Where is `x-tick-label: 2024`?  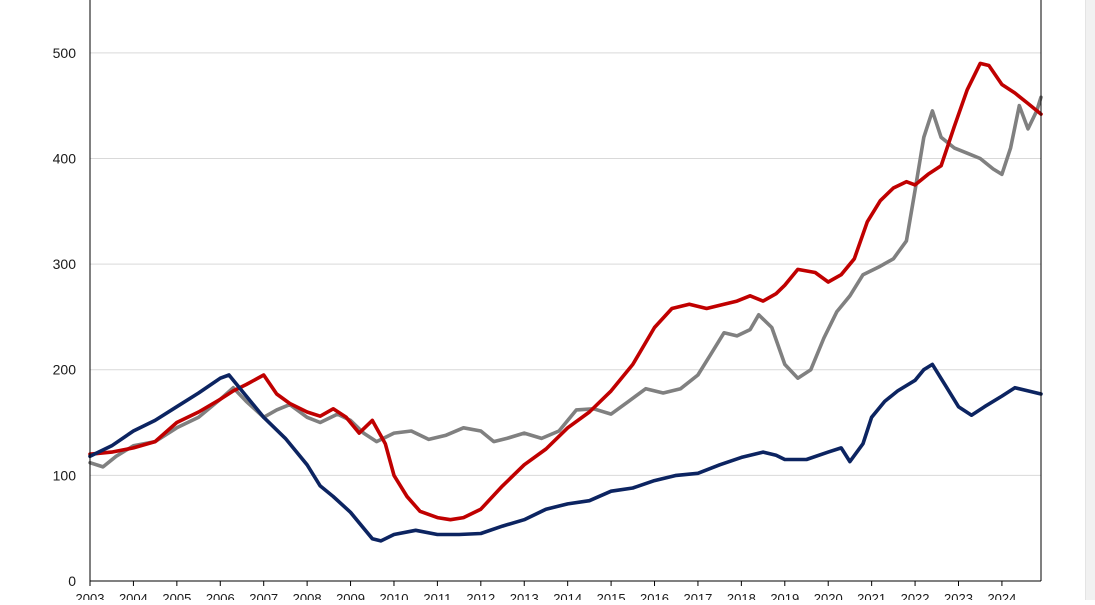
x-tick-label: 2024 is located at coordinates (1001, 595).